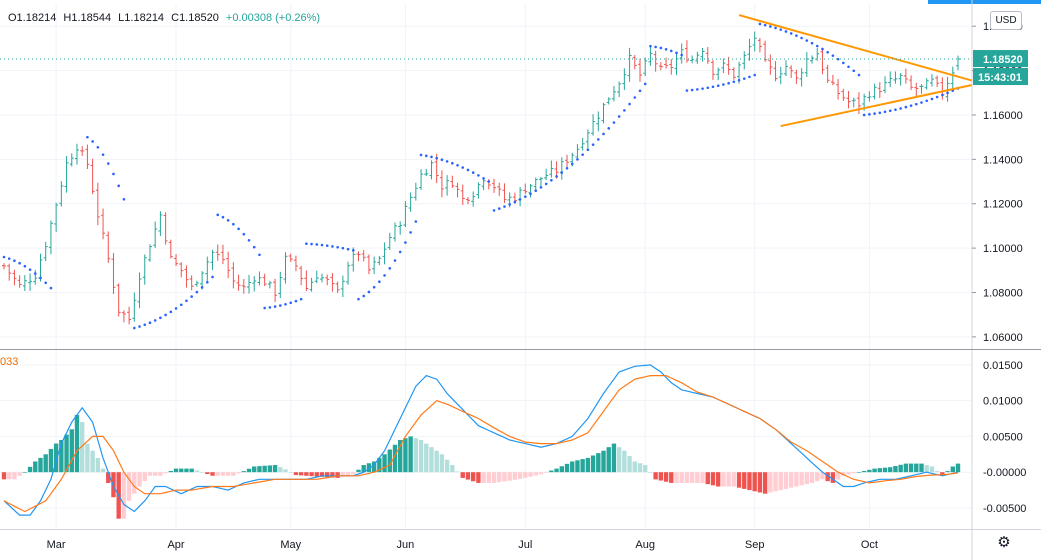  I want to click on trendline, so click(855, 48).